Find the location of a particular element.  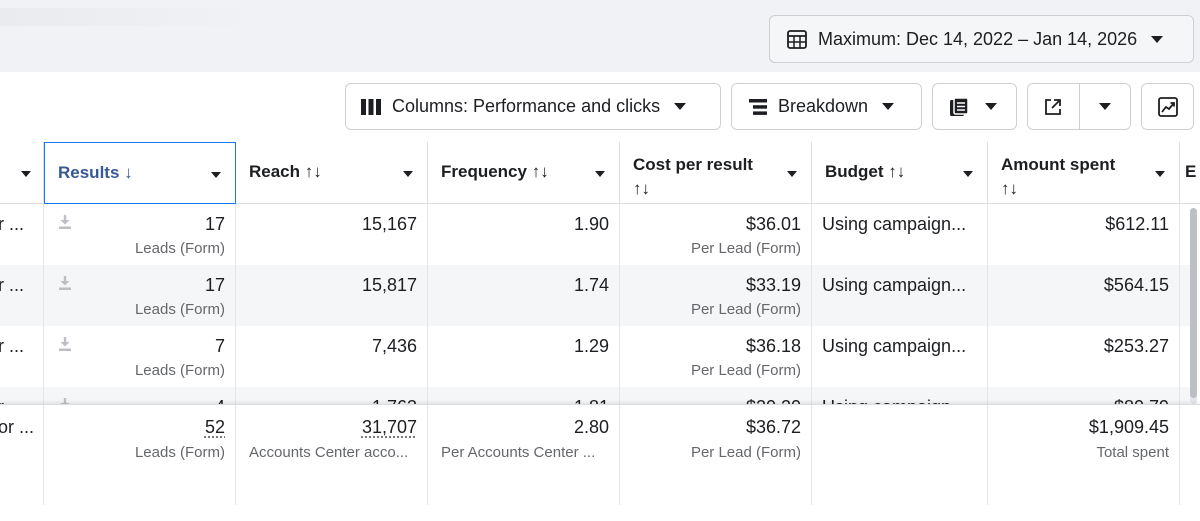

row-results: 7 is located at coordinates (219, 346).